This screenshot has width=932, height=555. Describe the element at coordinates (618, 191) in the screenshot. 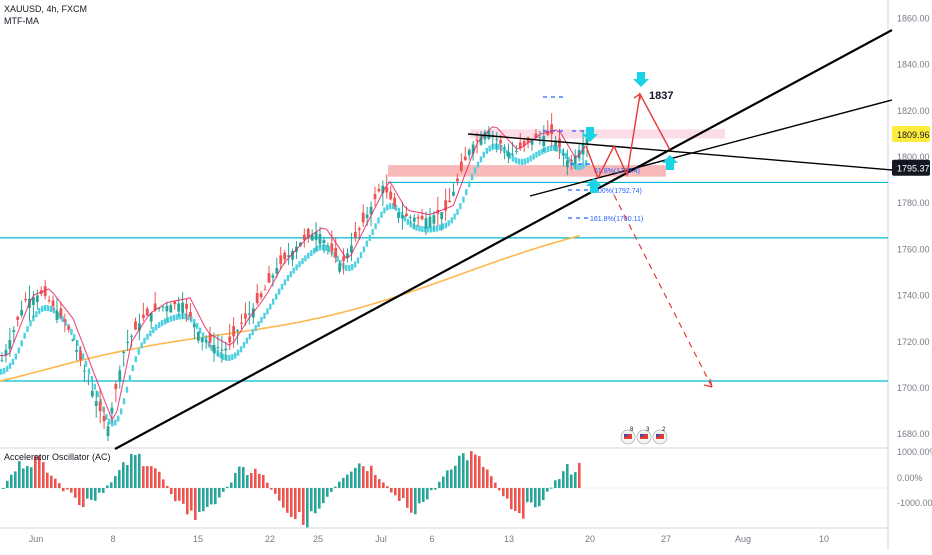

I see `fib-label-100: 100%(1792.74)` at that location.